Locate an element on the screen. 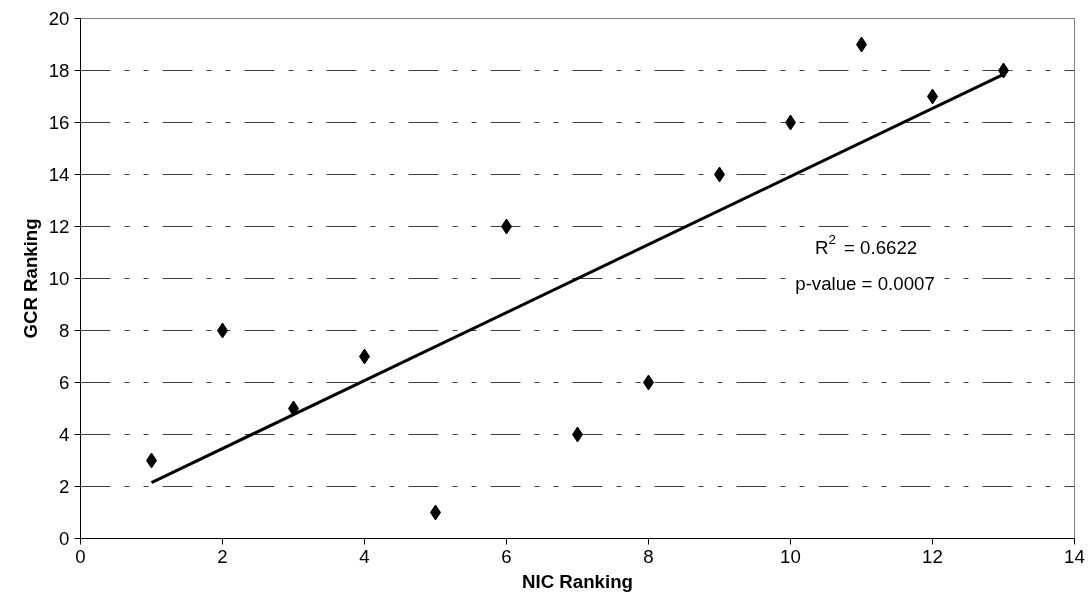 The height and width of the screenshot is (608, 1090). y-tick-label: 18 is located at coordinates (59, 70).